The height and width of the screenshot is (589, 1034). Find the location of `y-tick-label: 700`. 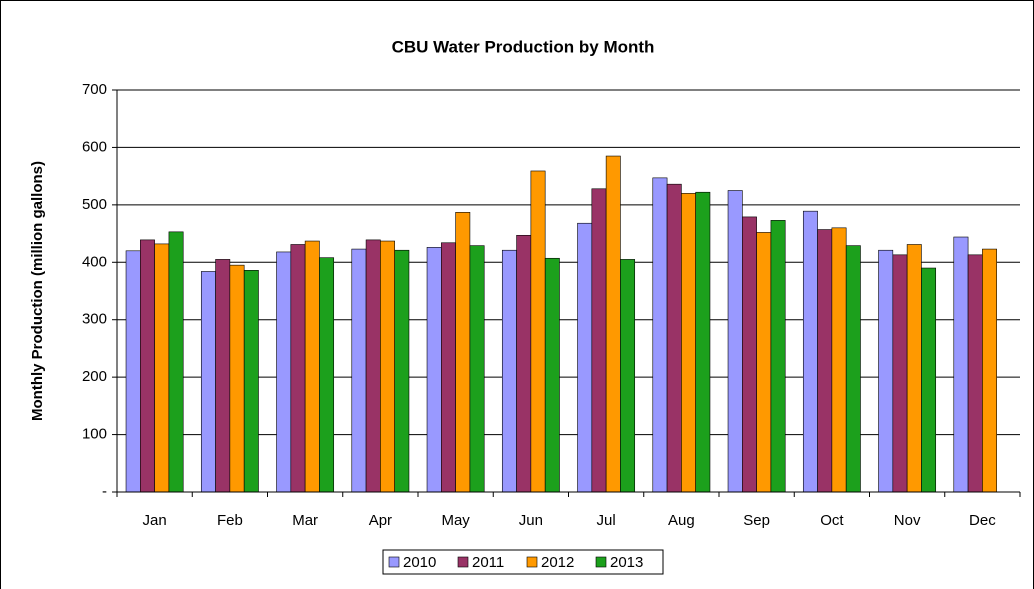

y-tick-label: 700 is located at coordinates (94, 89).